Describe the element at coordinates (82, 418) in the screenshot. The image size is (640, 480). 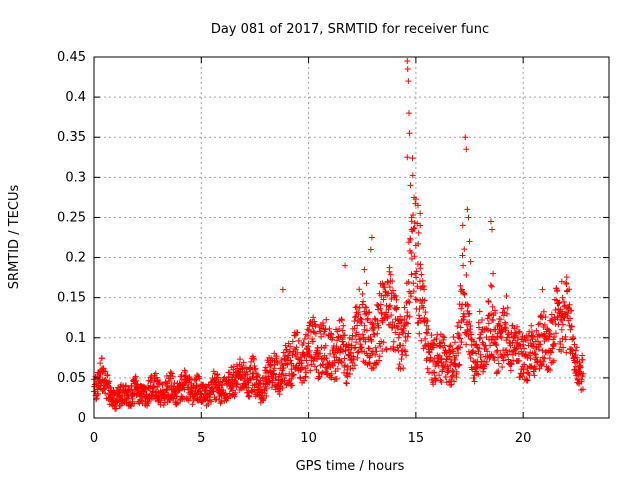
I see `y-tick-label: 0` at that location.